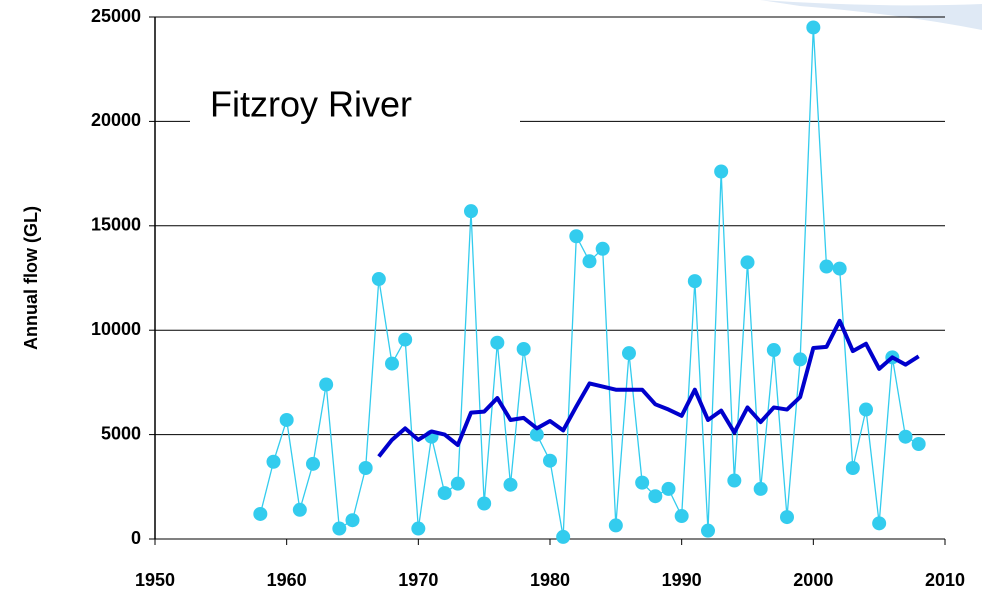 Image resolution: width=982 pixels, height=595 pixels. What do you see at coordinates (550, 580) in the screenshot?
I see `x-tick-label: 1980` at bounding box center [550, 580].